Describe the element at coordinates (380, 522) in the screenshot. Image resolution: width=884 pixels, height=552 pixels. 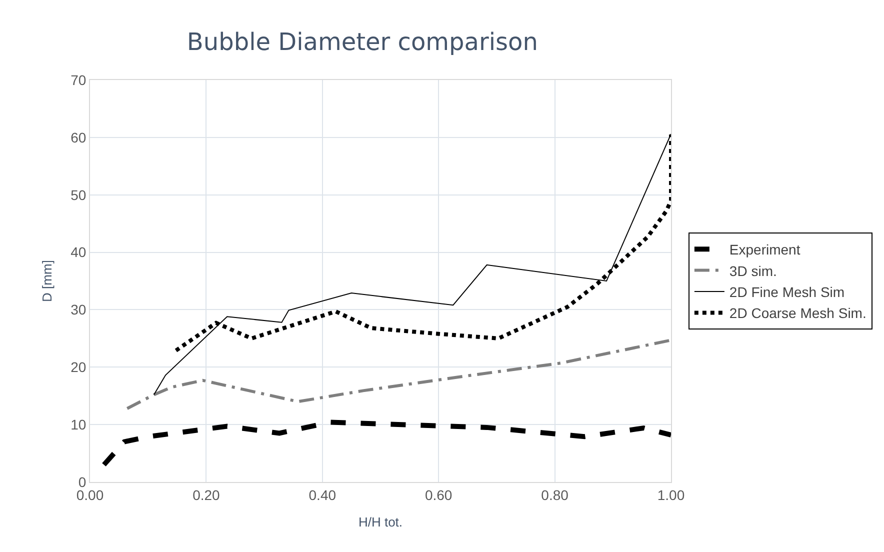
I see `x-axis-title: H/H tot.` at that location.